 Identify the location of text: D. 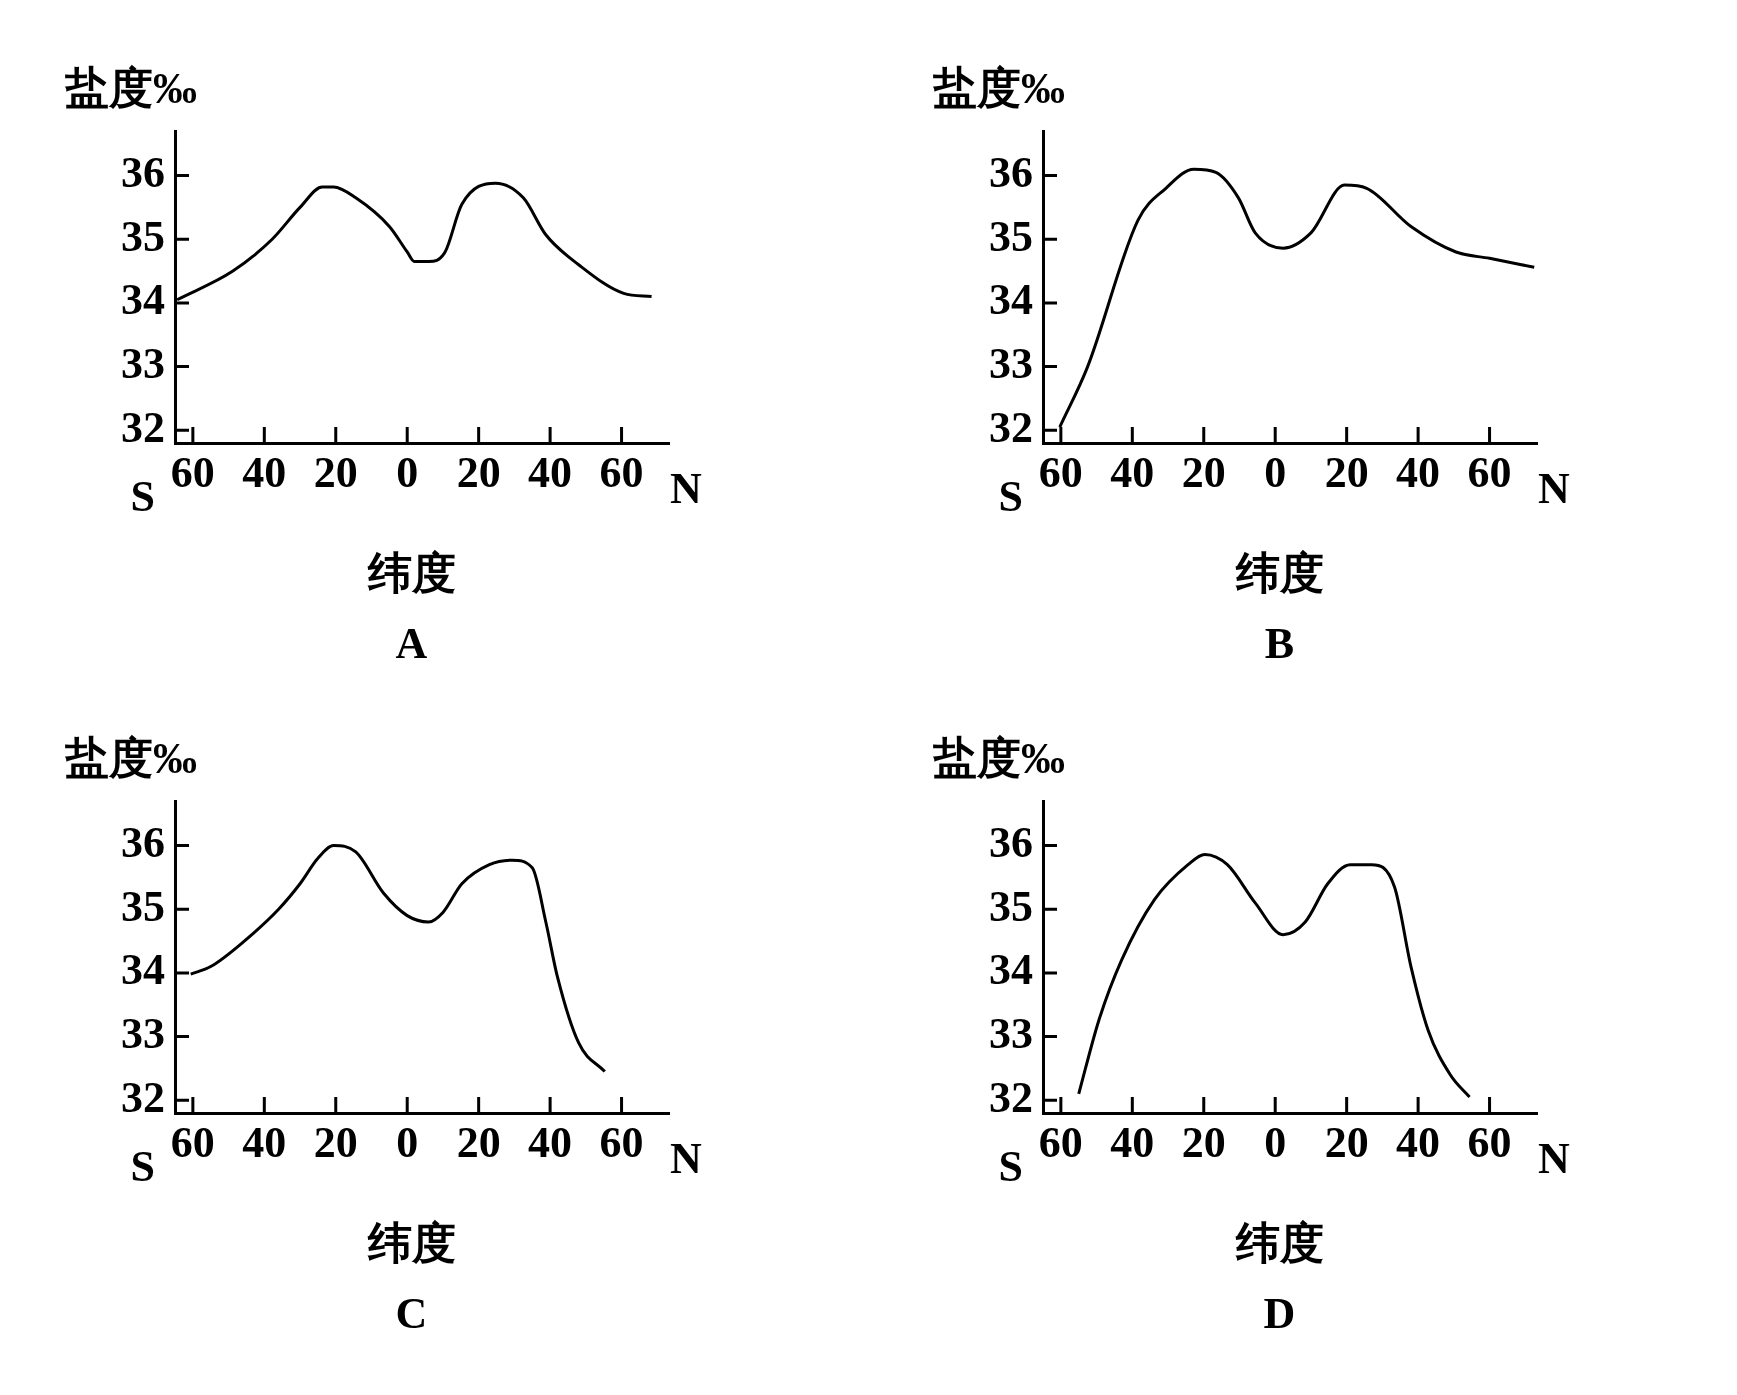
(1279, 1313).